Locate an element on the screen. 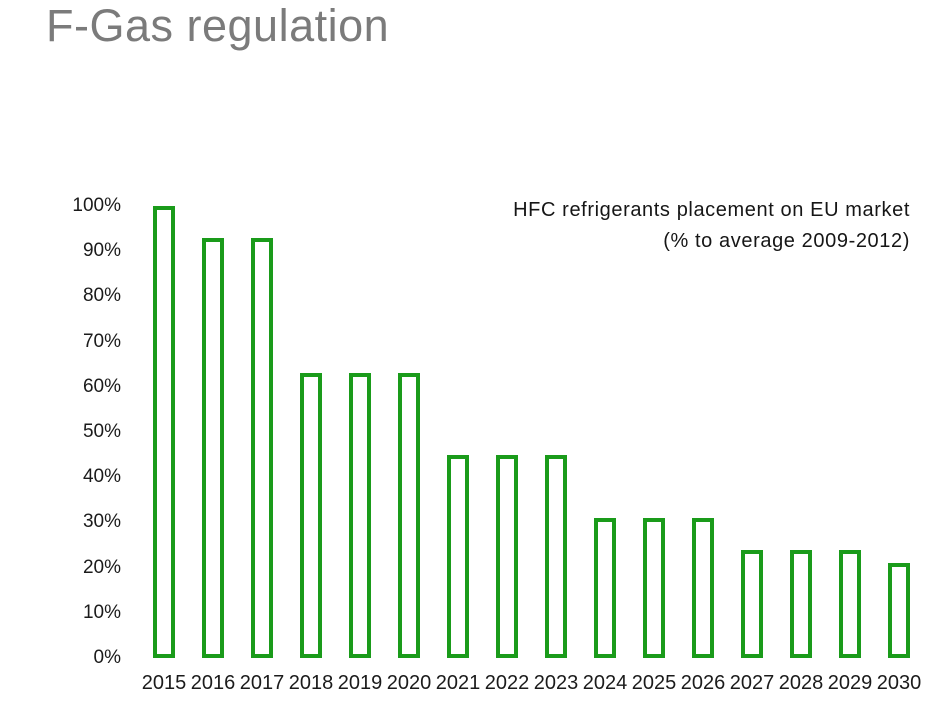  bar-2028 is located at coordinates (801, 604).